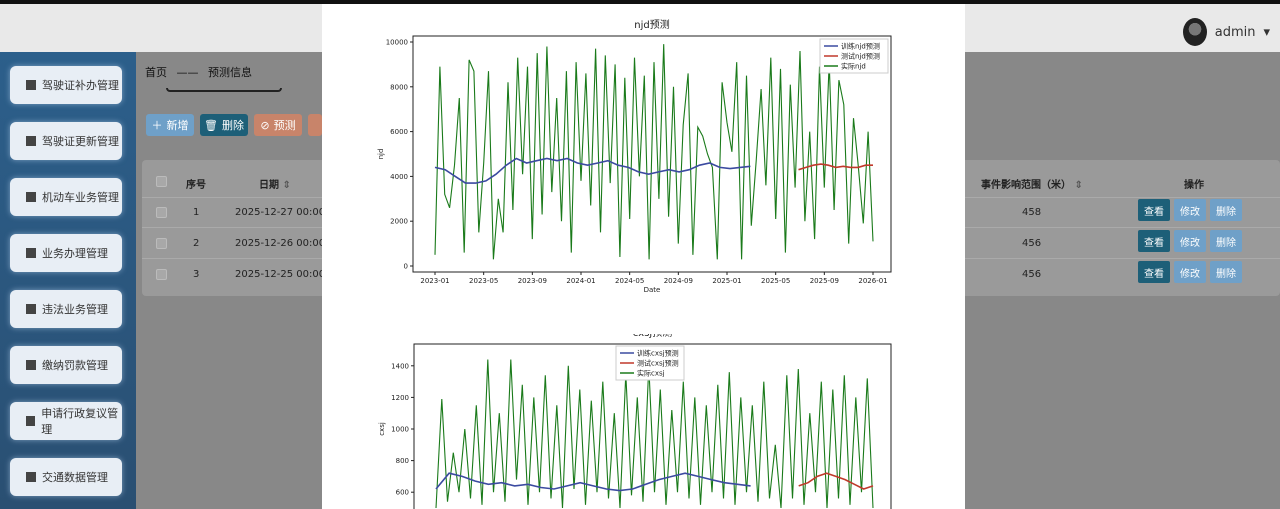 This screenshot has width=1280, height=509. Describe the element at coordinates (224, 125) in the screenshot. I see `delete-button: 🗑 删除` at that location.